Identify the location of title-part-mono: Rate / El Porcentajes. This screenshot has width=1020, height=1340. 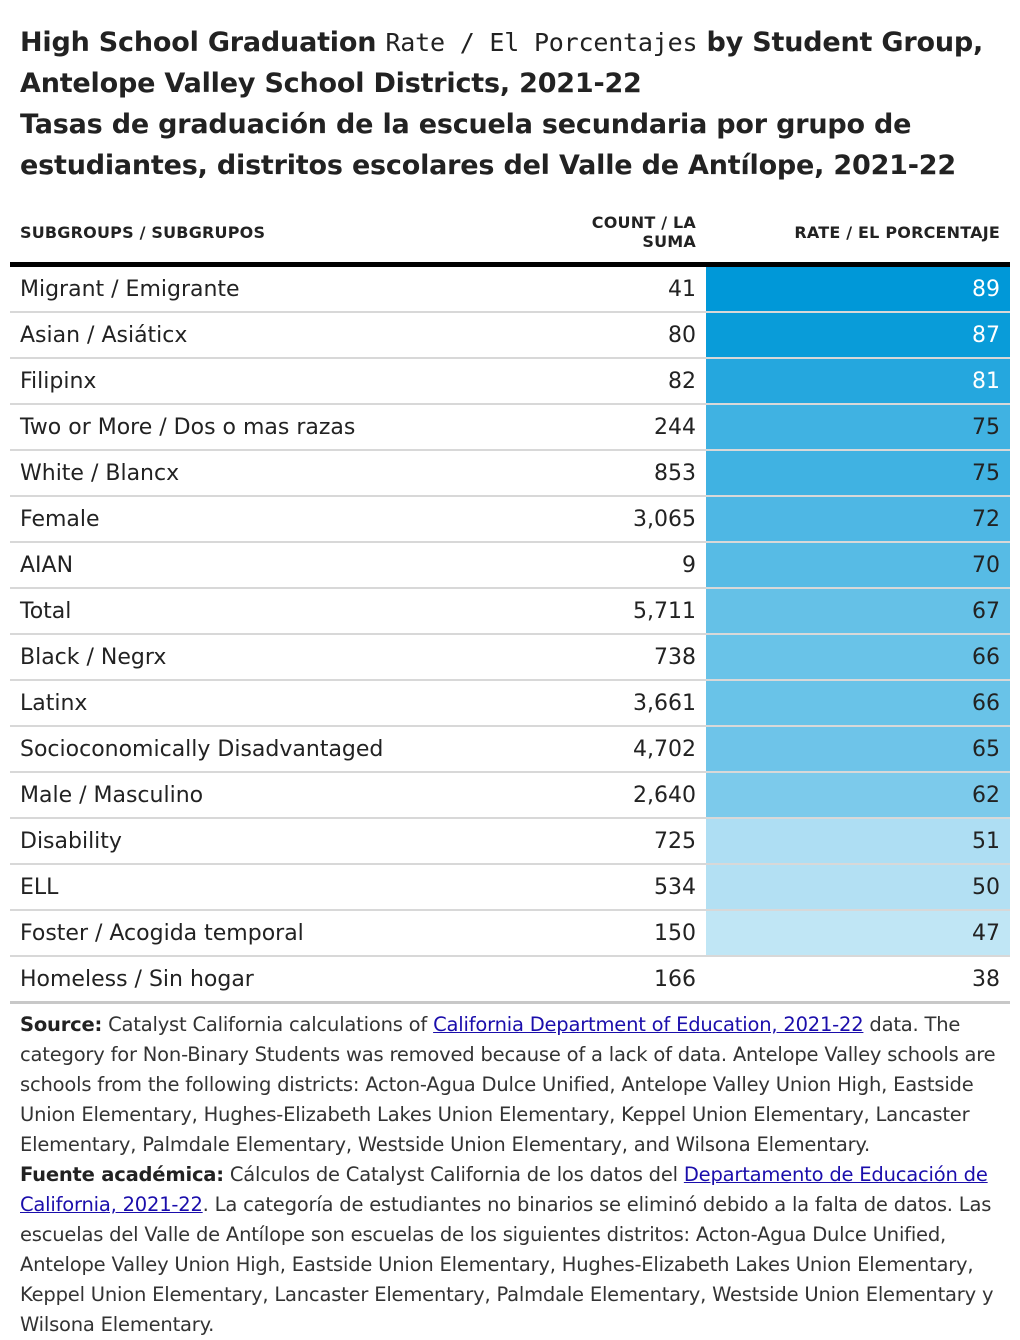
(541, 42).